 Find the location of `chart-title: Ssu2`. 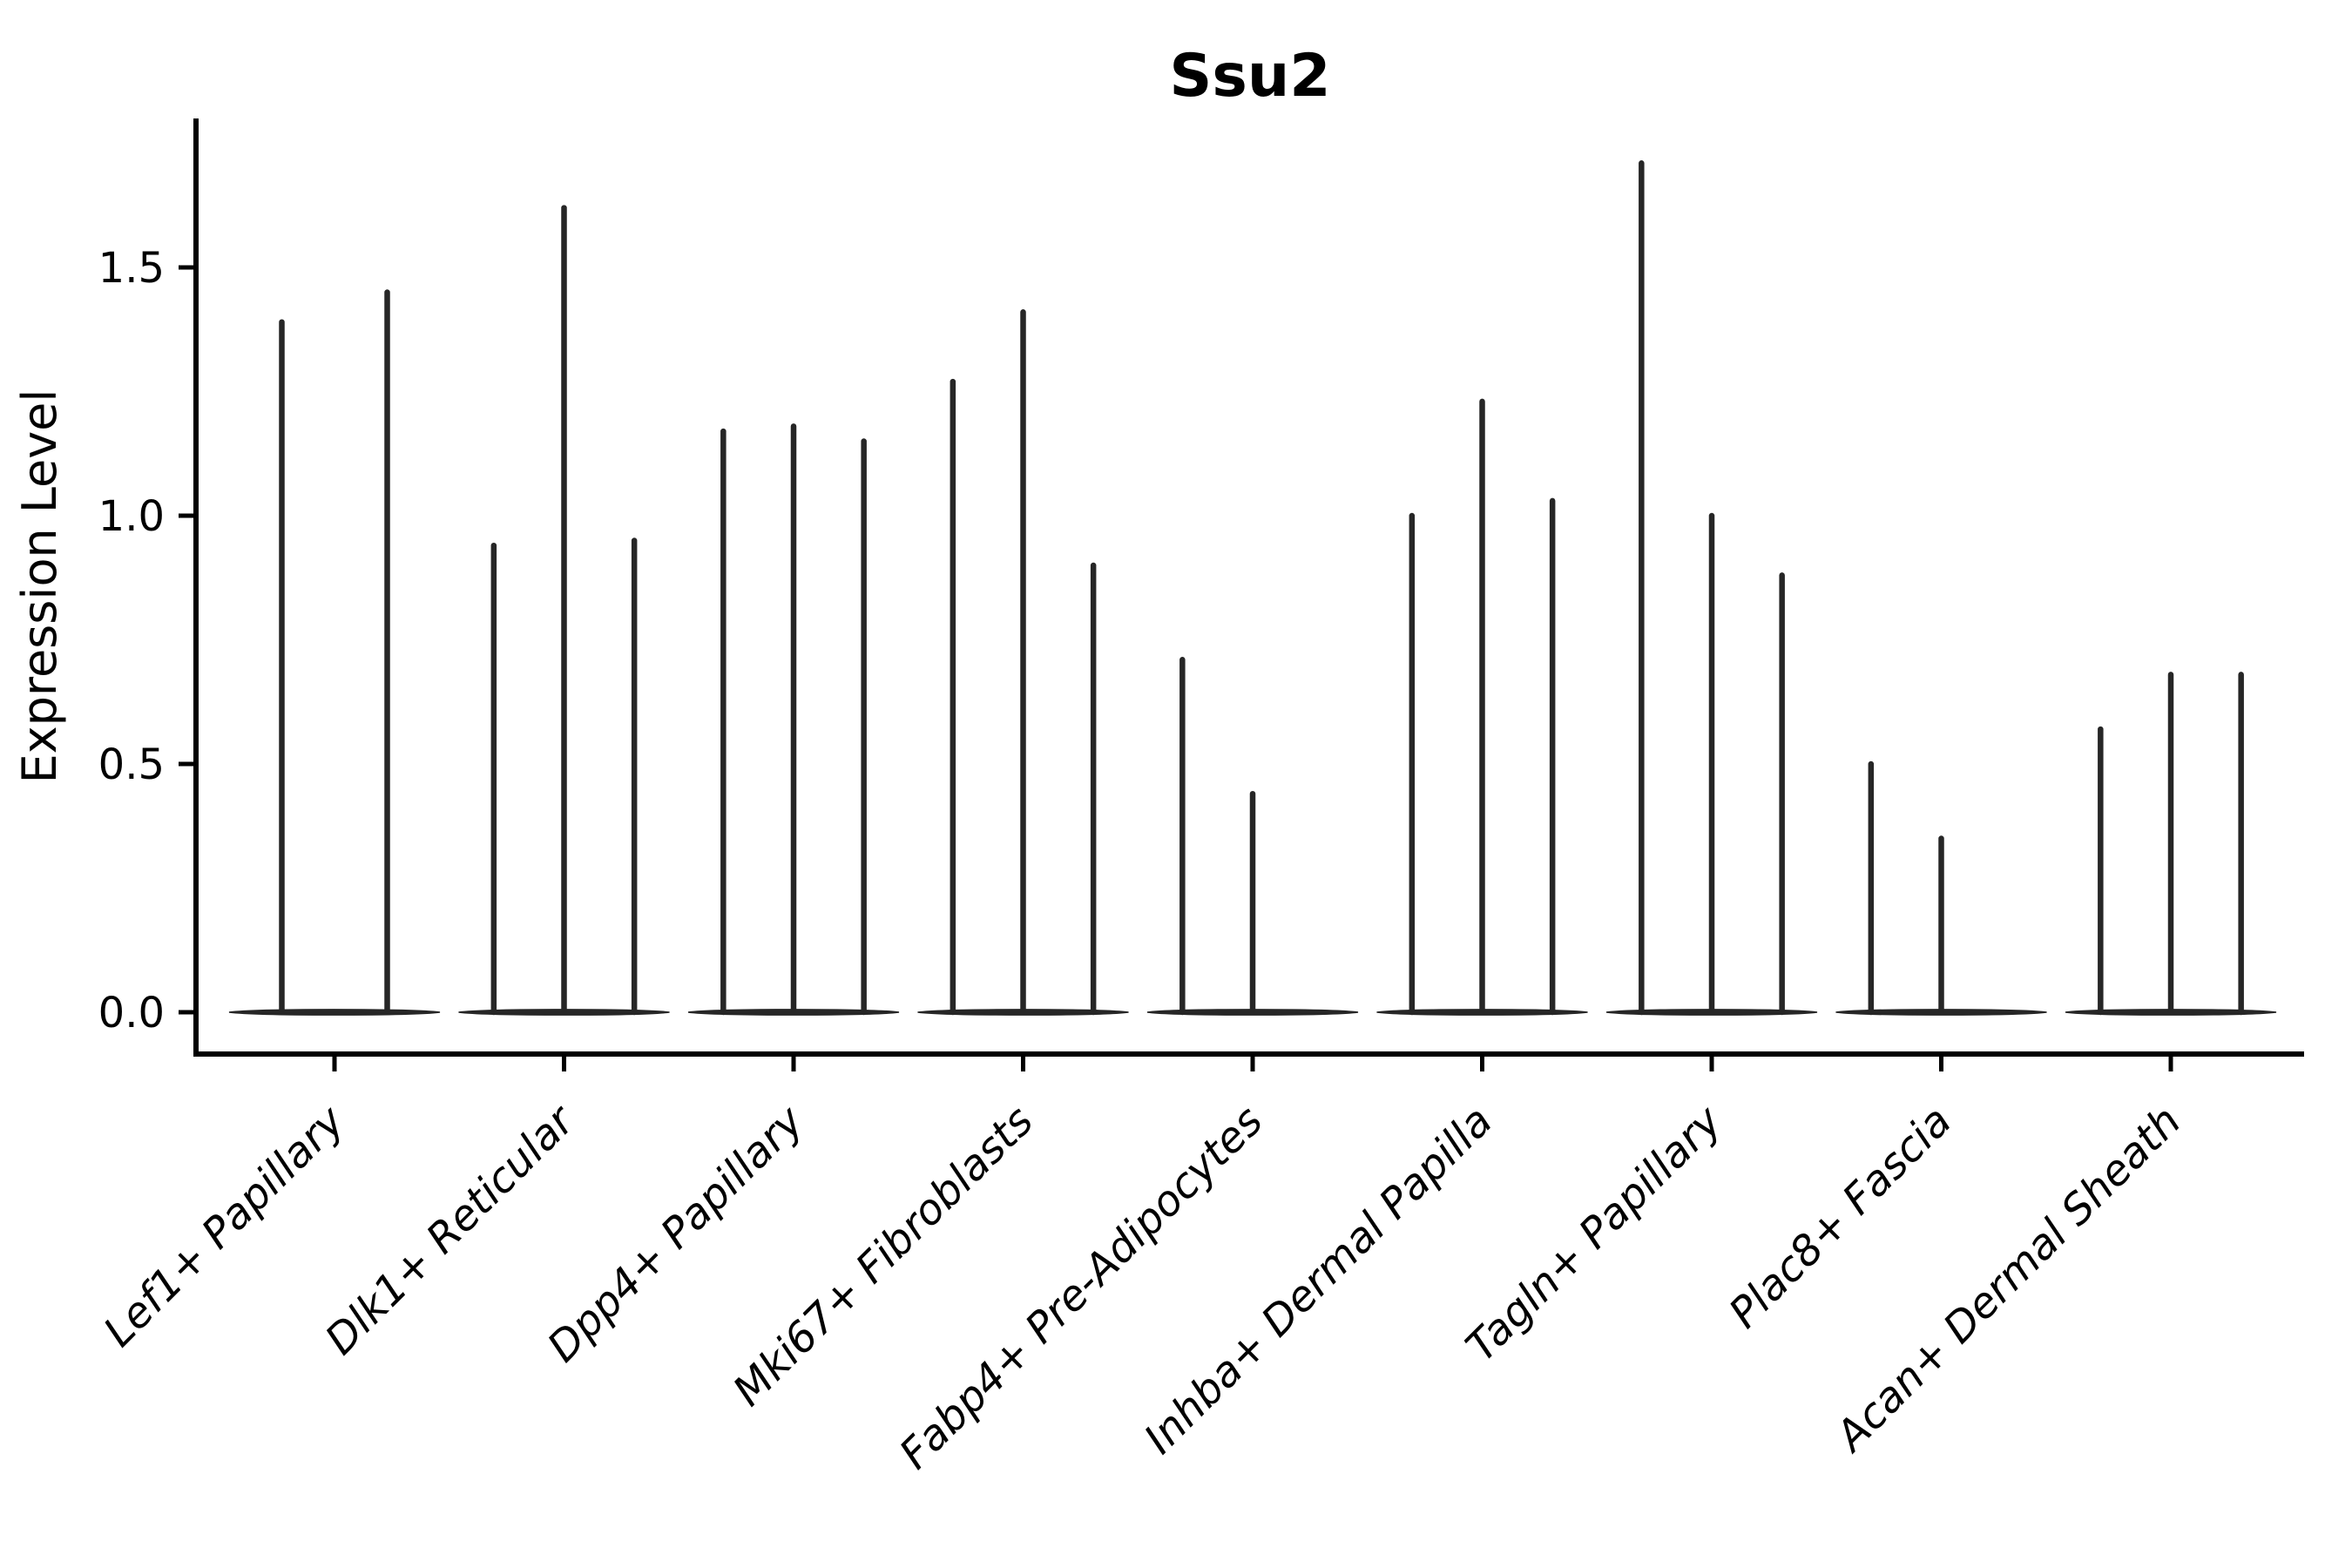

chart-title: Ssu2 is located at coordinates (1250, 76).